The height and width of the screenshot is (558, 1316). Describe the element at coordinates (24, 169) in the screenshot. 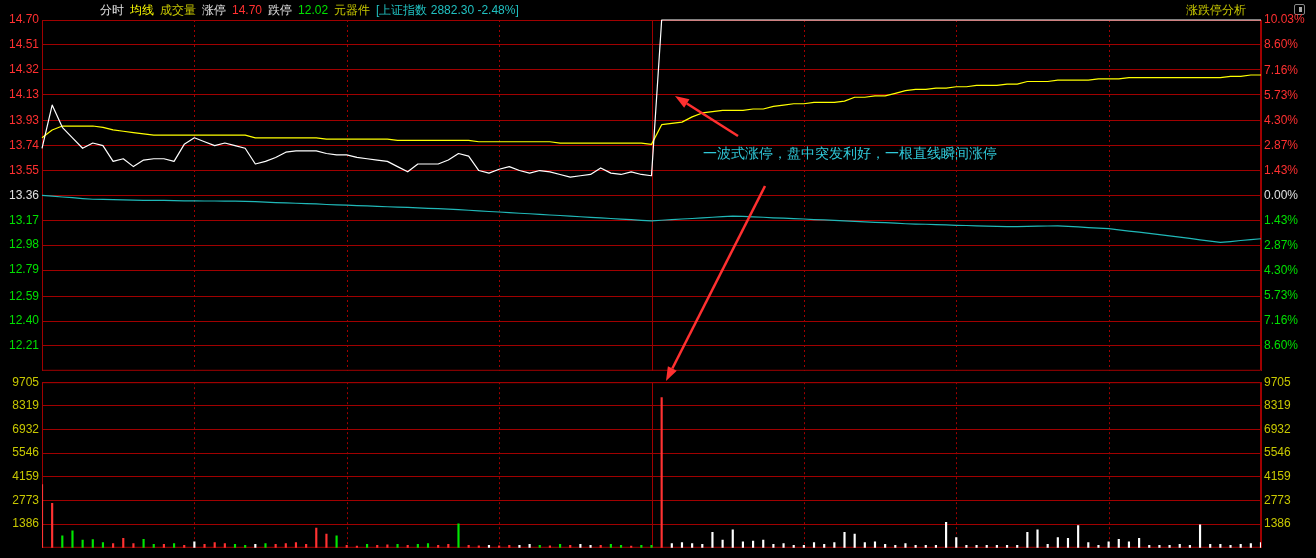

I see `y-tick-label: 13.55` at that location.